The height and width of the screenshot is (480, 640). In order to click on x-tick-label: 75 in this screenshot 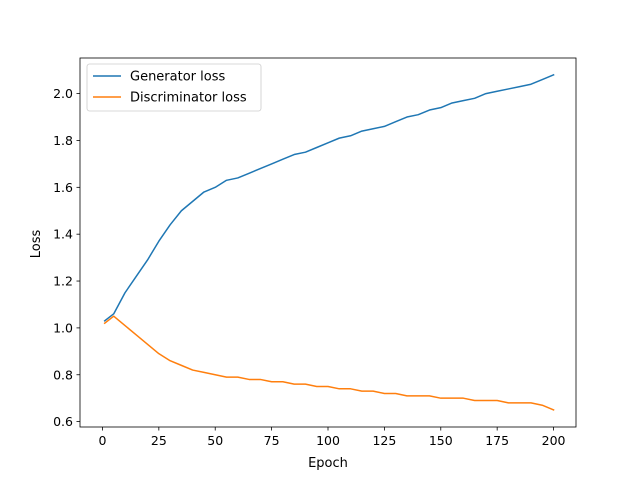, I will do `click(272, 440)`.